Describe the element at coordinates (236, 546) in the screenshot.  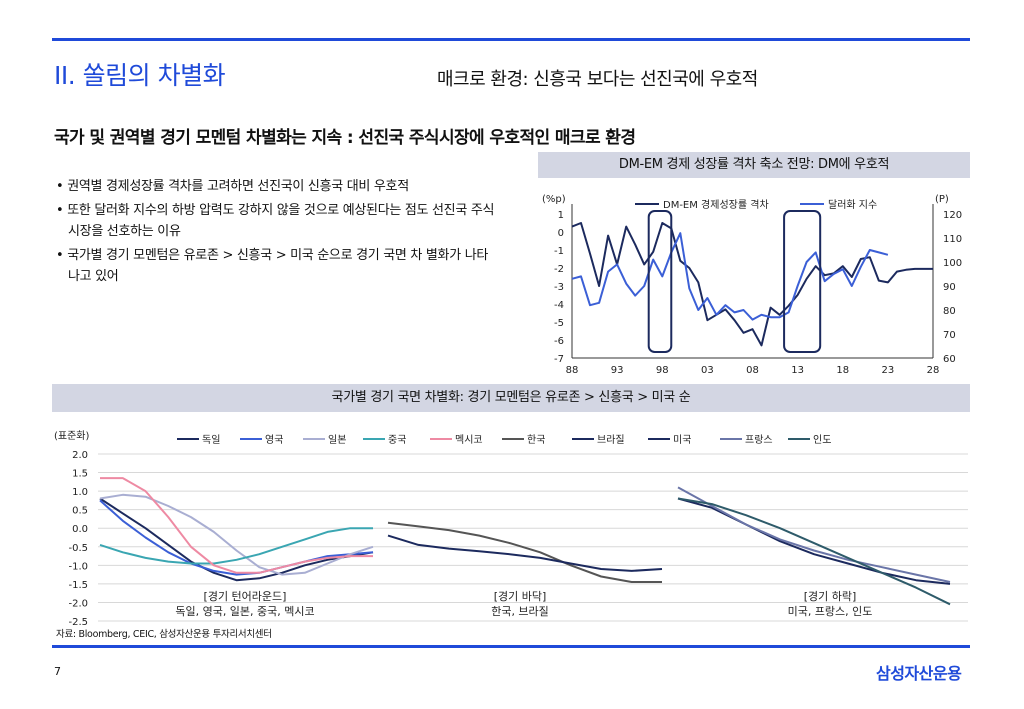
I see `series-line-중국` at that location.